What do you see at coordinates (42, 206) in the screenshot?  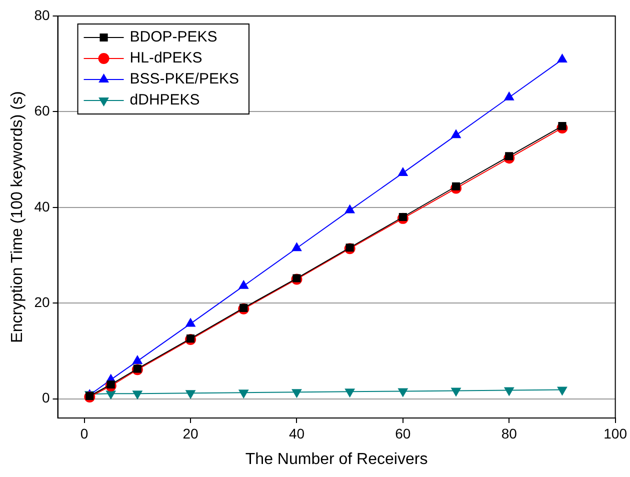 I see `y-tick-label: 40` at bounding box center [42, 206].